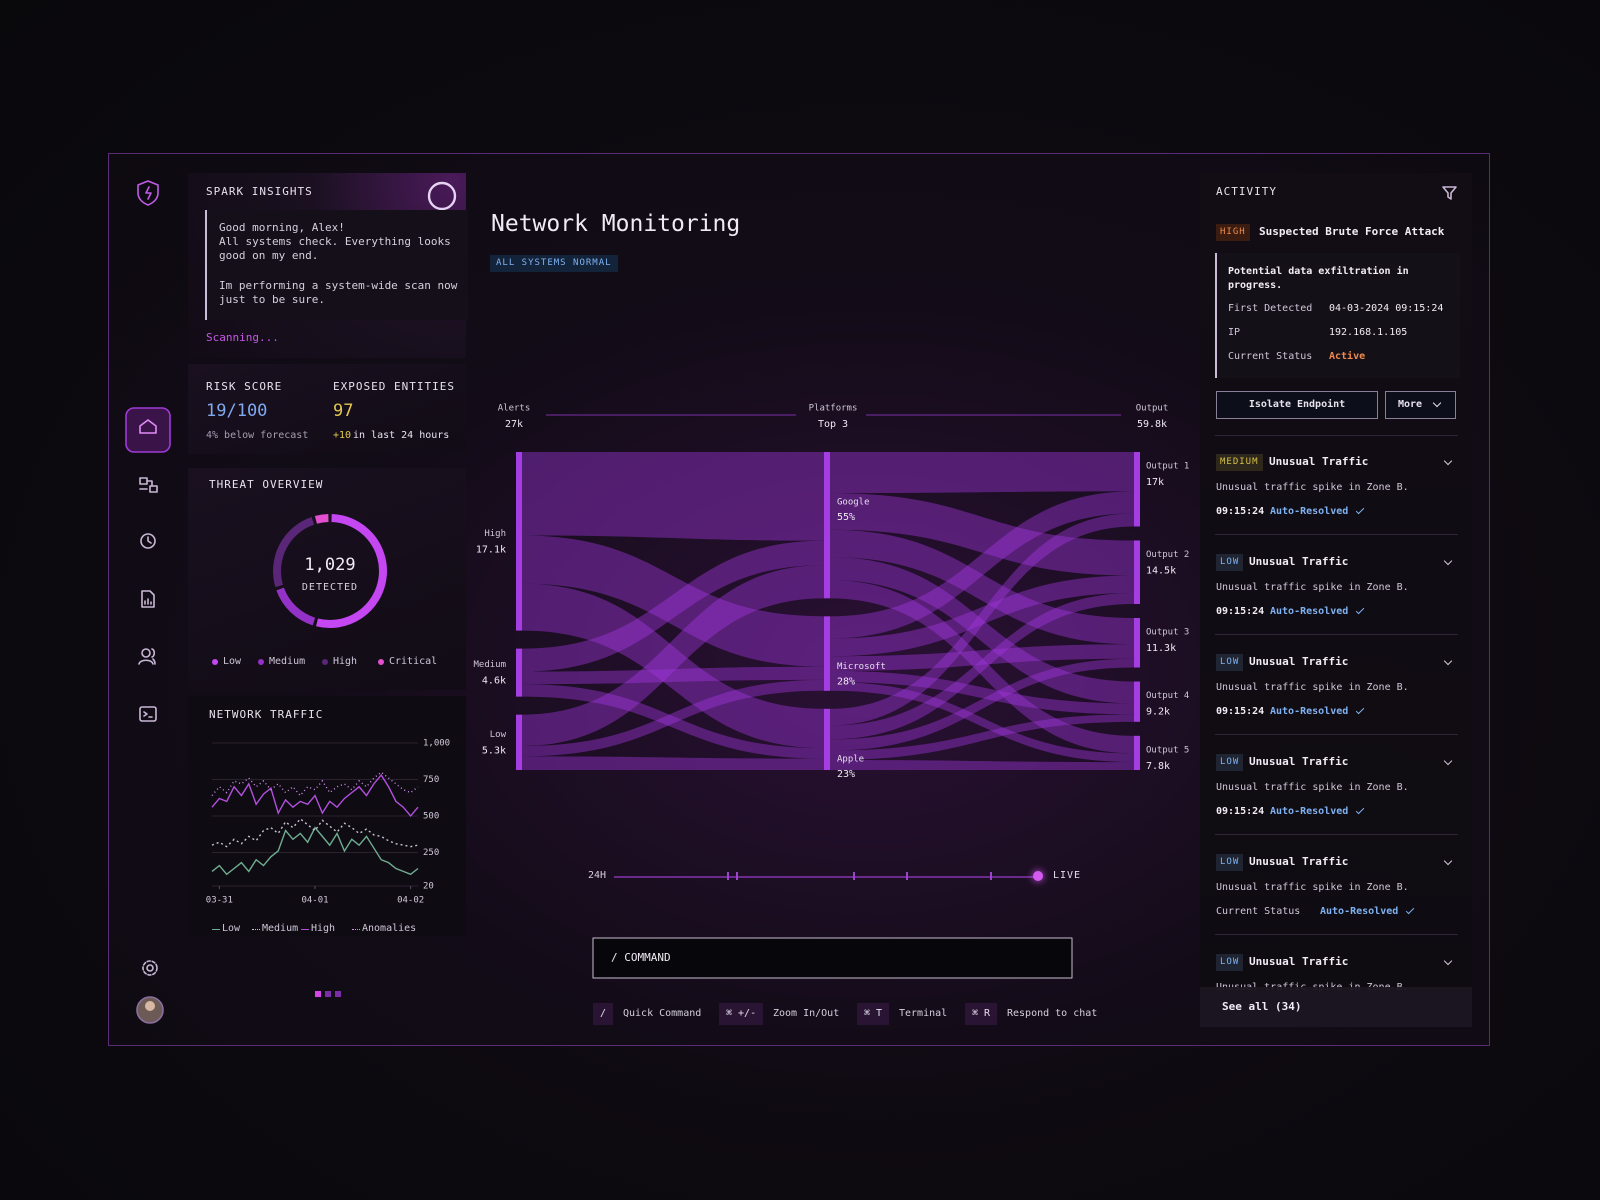 The image size is (1600, 1200). What do you see at coordinates (1309, 511) in the screenshot?
I see `item-status: Auto-Resolved` at bounding box center [1309, 511].